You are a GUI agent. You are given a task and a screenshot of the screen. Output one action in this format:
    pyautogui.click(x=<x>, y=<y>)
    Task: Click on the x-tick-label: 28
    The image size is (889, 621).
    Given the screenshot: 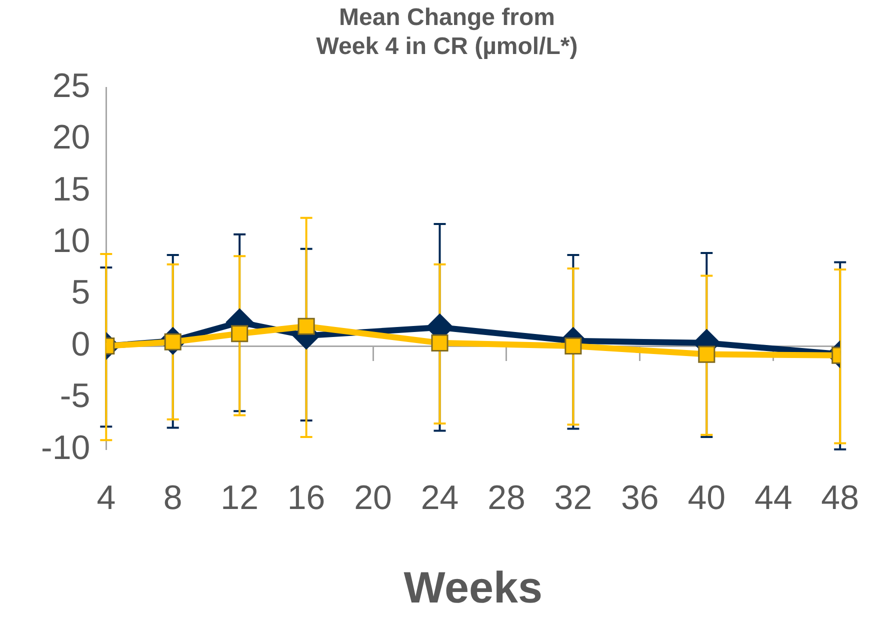 What is the action you would take?
    pyautogui.click(x=507, y=498)
    